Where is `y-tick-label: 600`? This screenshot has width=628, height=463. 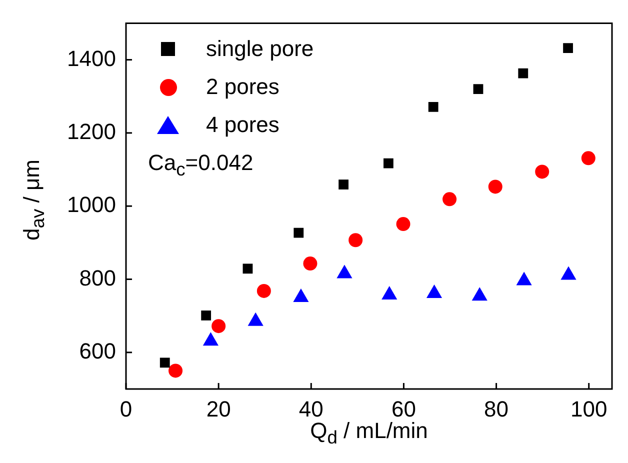 y-tick-label: 600 is located at coordinates (97, 351).